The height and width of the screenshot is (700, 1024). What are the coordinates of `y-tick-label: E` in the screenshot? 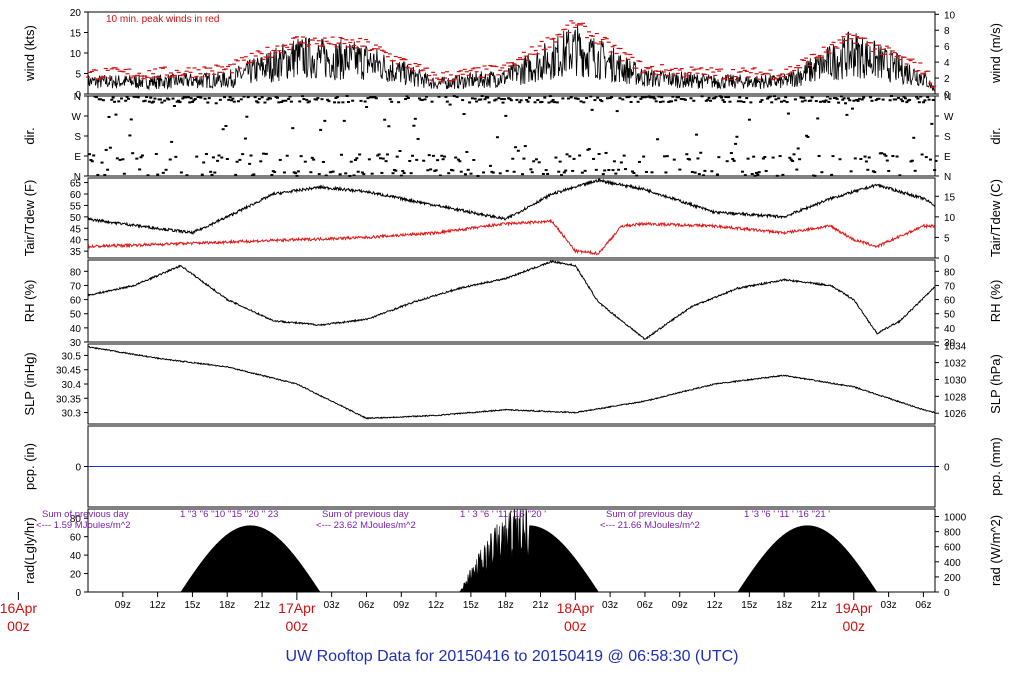 It's located at (77, 157).